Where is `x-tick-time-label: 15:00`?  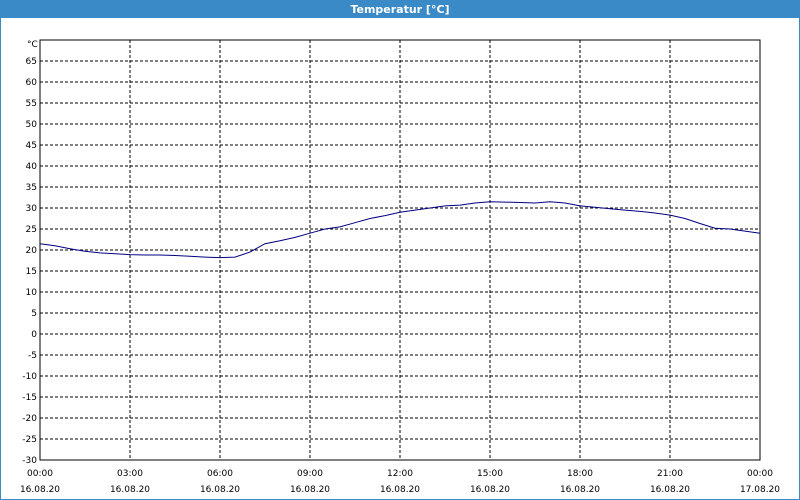
x-tick-time-label: 15:00 is located at coordinates (490, 474).